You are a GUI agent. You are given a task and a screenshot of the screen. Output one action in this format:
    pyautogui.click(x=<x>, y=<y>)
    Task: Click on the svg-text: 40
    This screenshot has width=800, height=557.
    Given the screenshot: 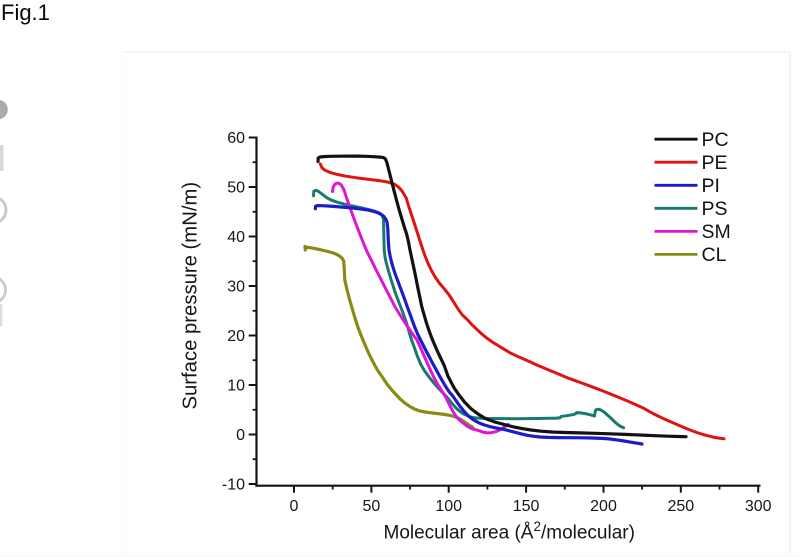 What is the action you would take?
    pyautogui.click(x=236, y=237)
    